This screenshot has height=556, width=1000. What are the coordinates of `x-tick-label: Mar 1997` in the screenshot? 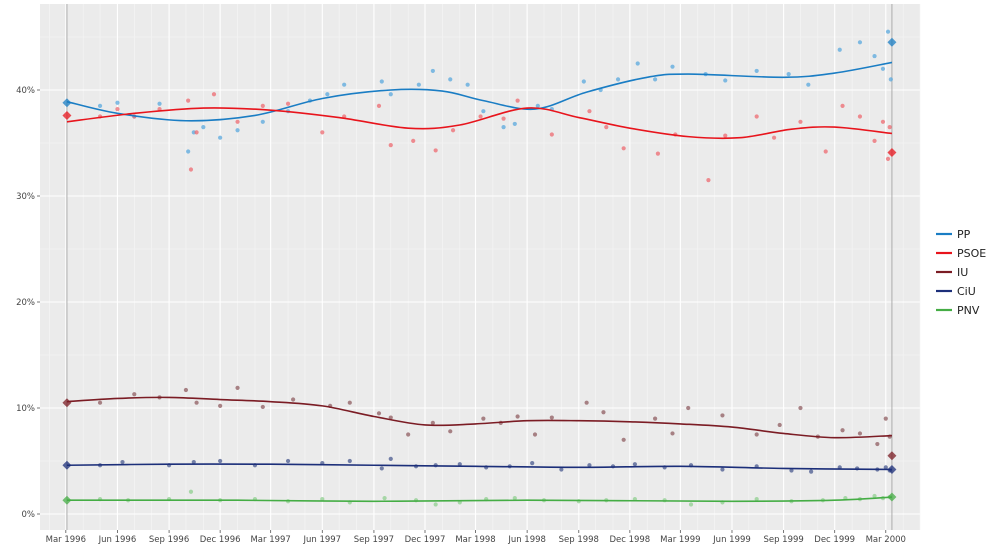 It's located at (270, 540).